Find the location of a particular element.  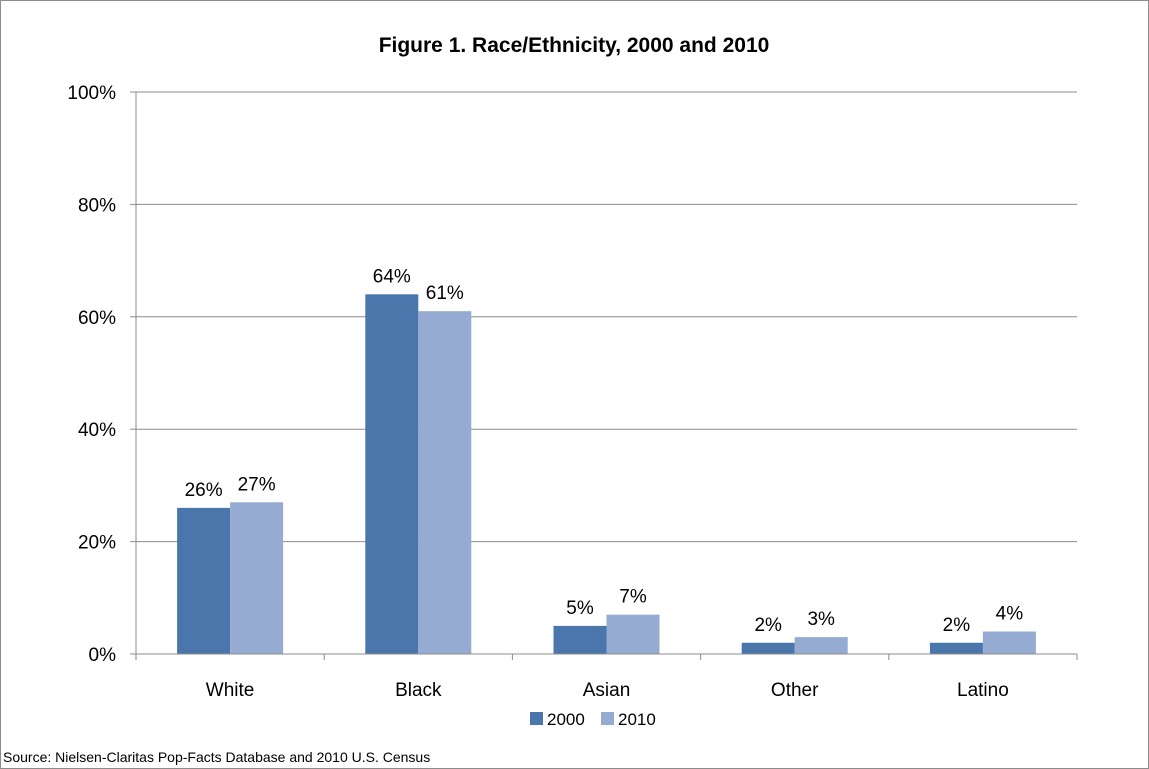

bar-2000-other is located at coordinates (768, 648).